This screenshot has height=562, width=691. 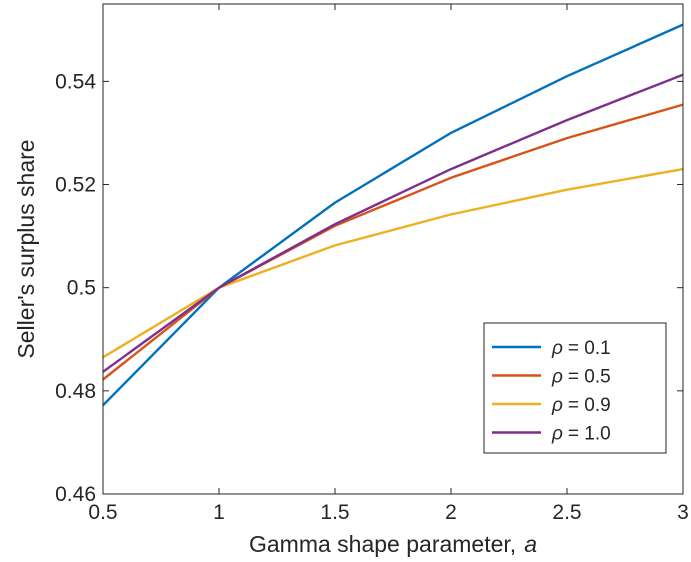 What do you see at coordinates (393, 544) in the screenshot?
I see `x-axis-title: Gamma shape parameter, a` at bounding box center [393, 544].